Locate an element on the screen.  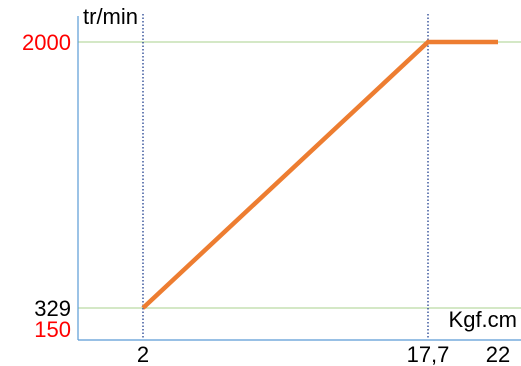
y-axis-label: tr/min is located at coordinates (110, 16).